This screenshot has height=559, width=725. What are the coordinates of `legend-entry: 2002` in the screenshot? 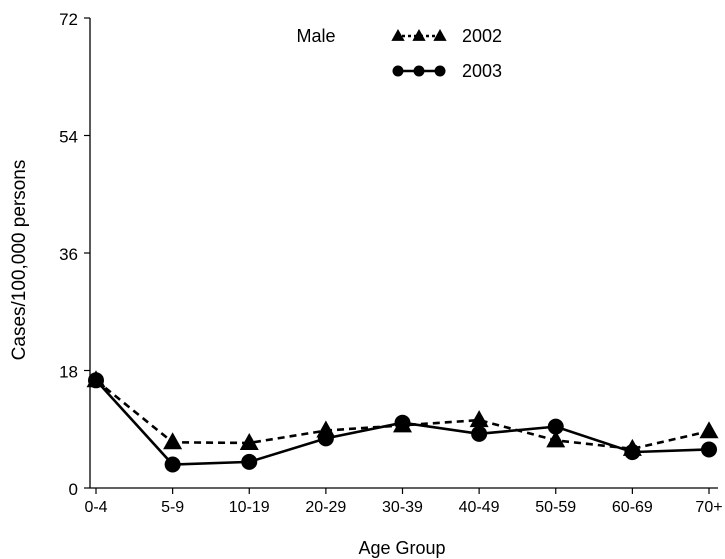 It's located at (446, 36).